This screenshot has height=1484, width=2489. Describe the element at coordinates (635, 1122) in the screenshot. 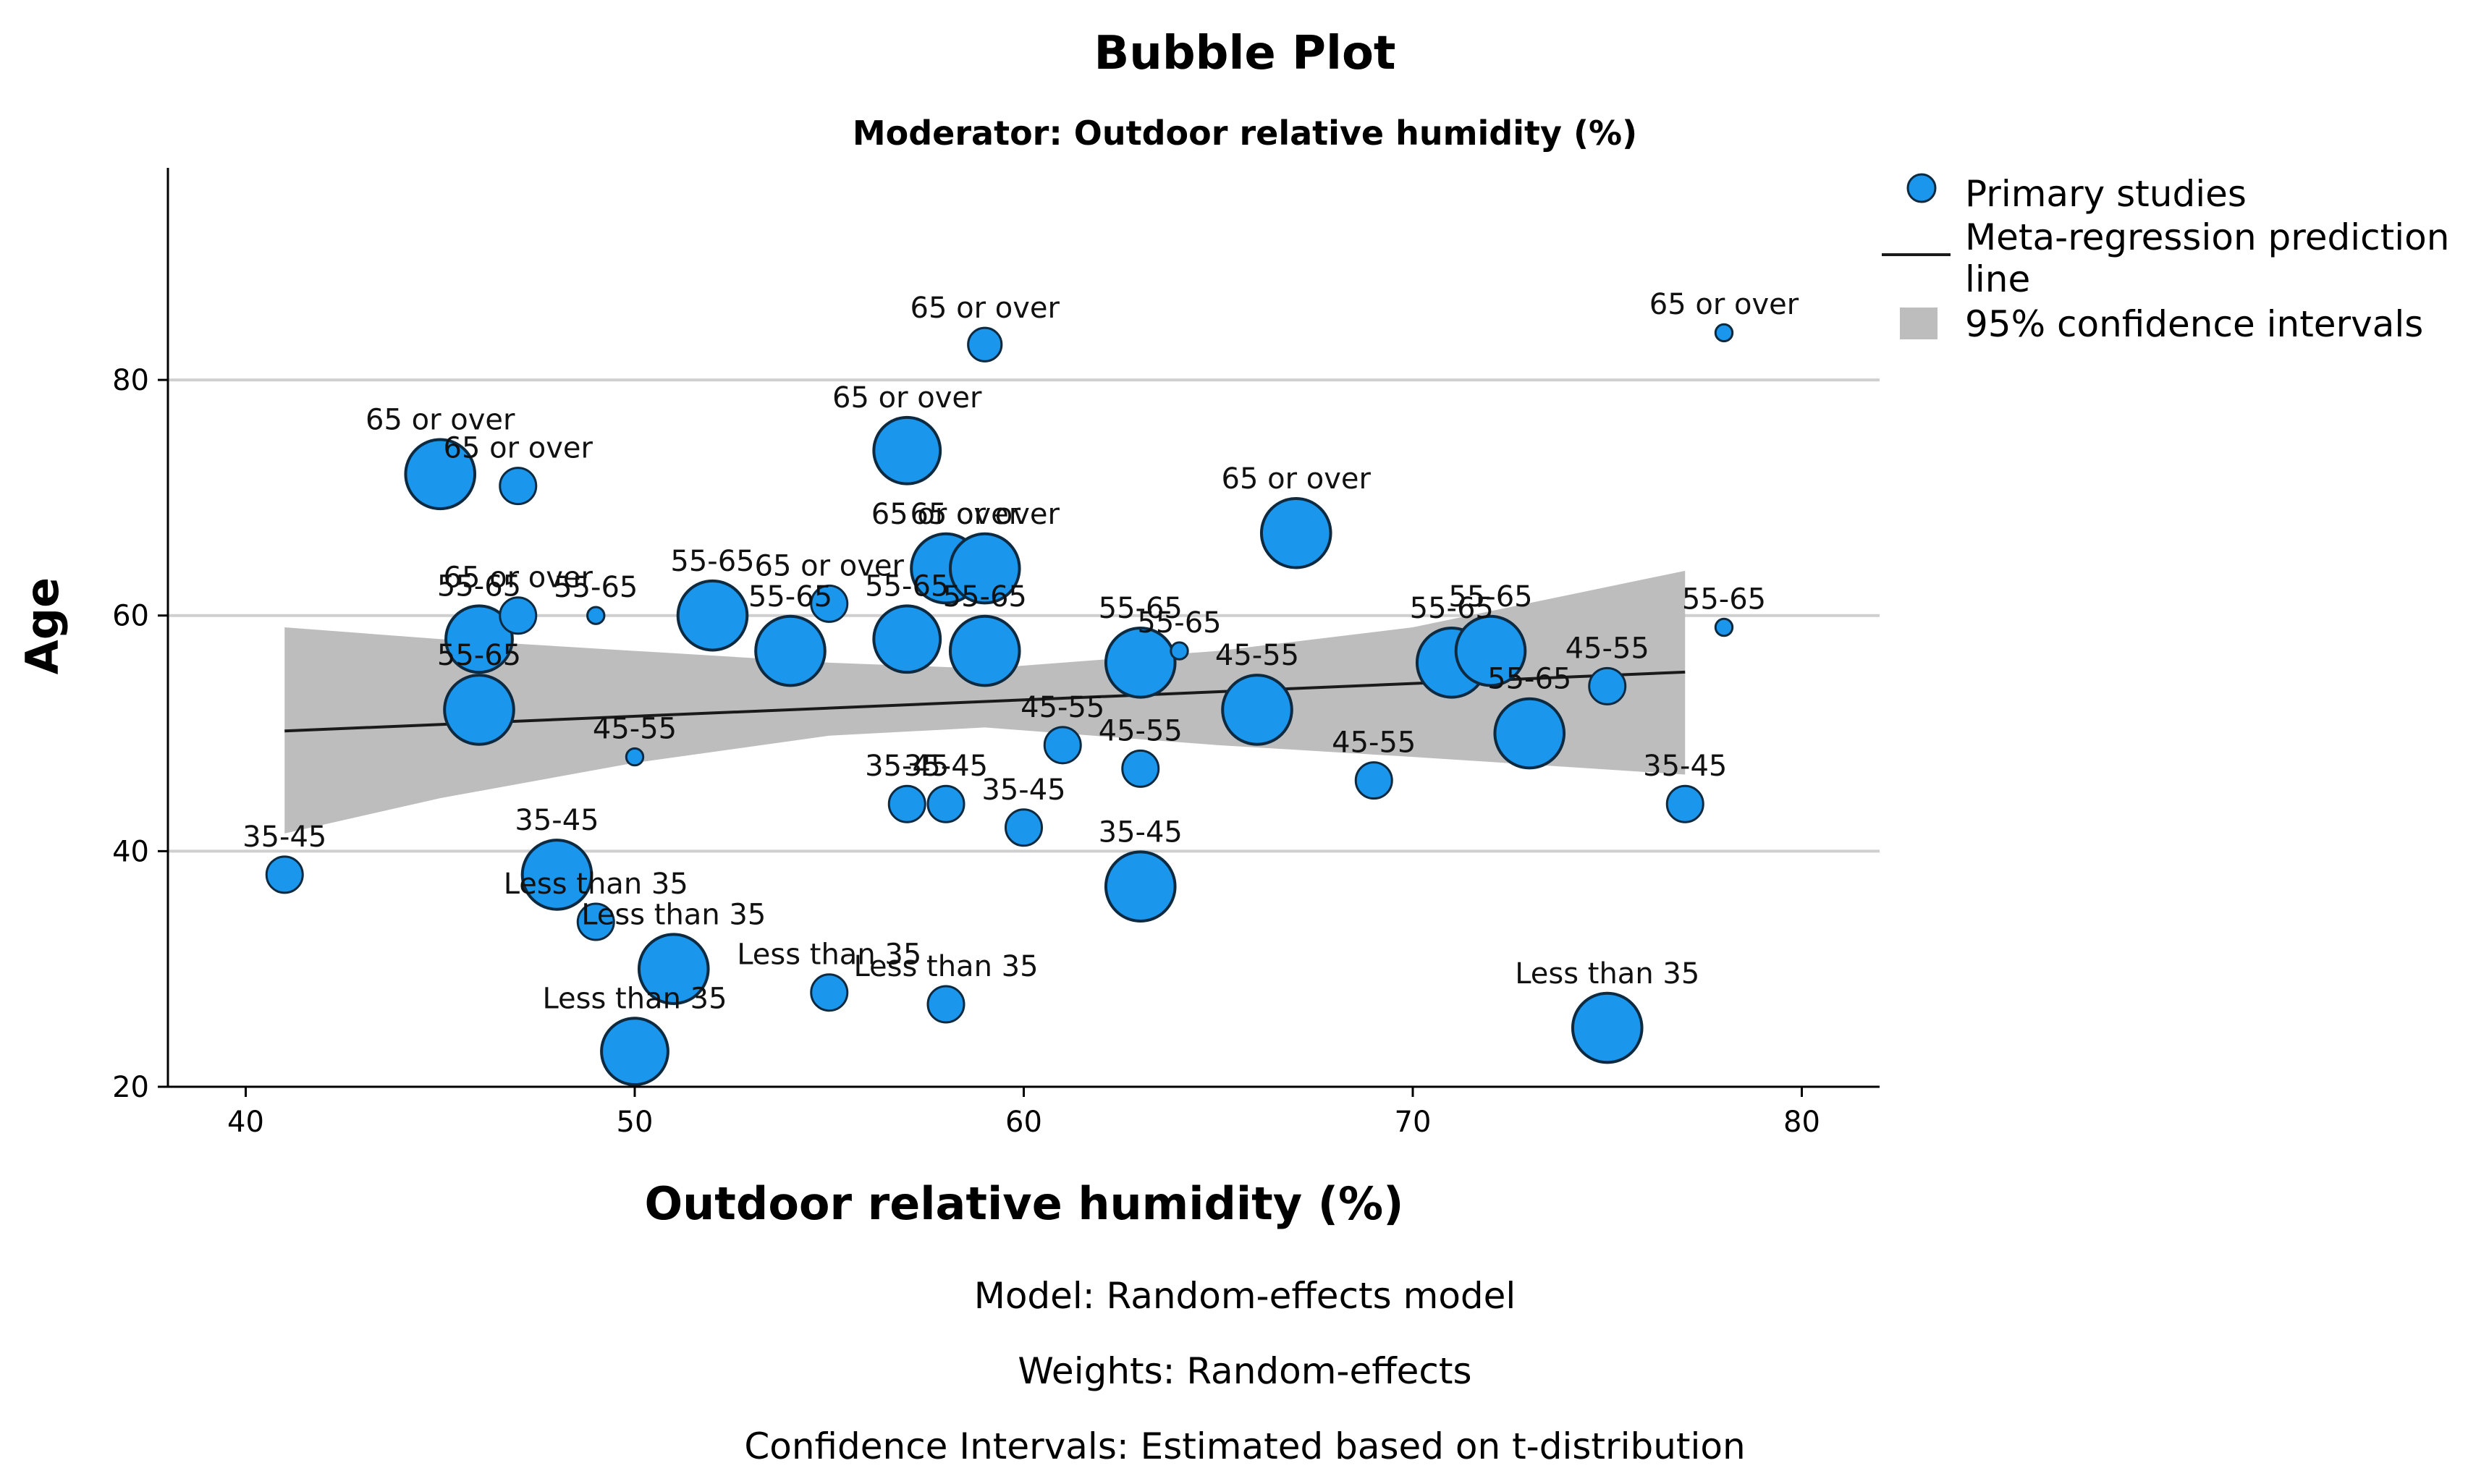

I see `x-tick-label-50: 50` at that location.